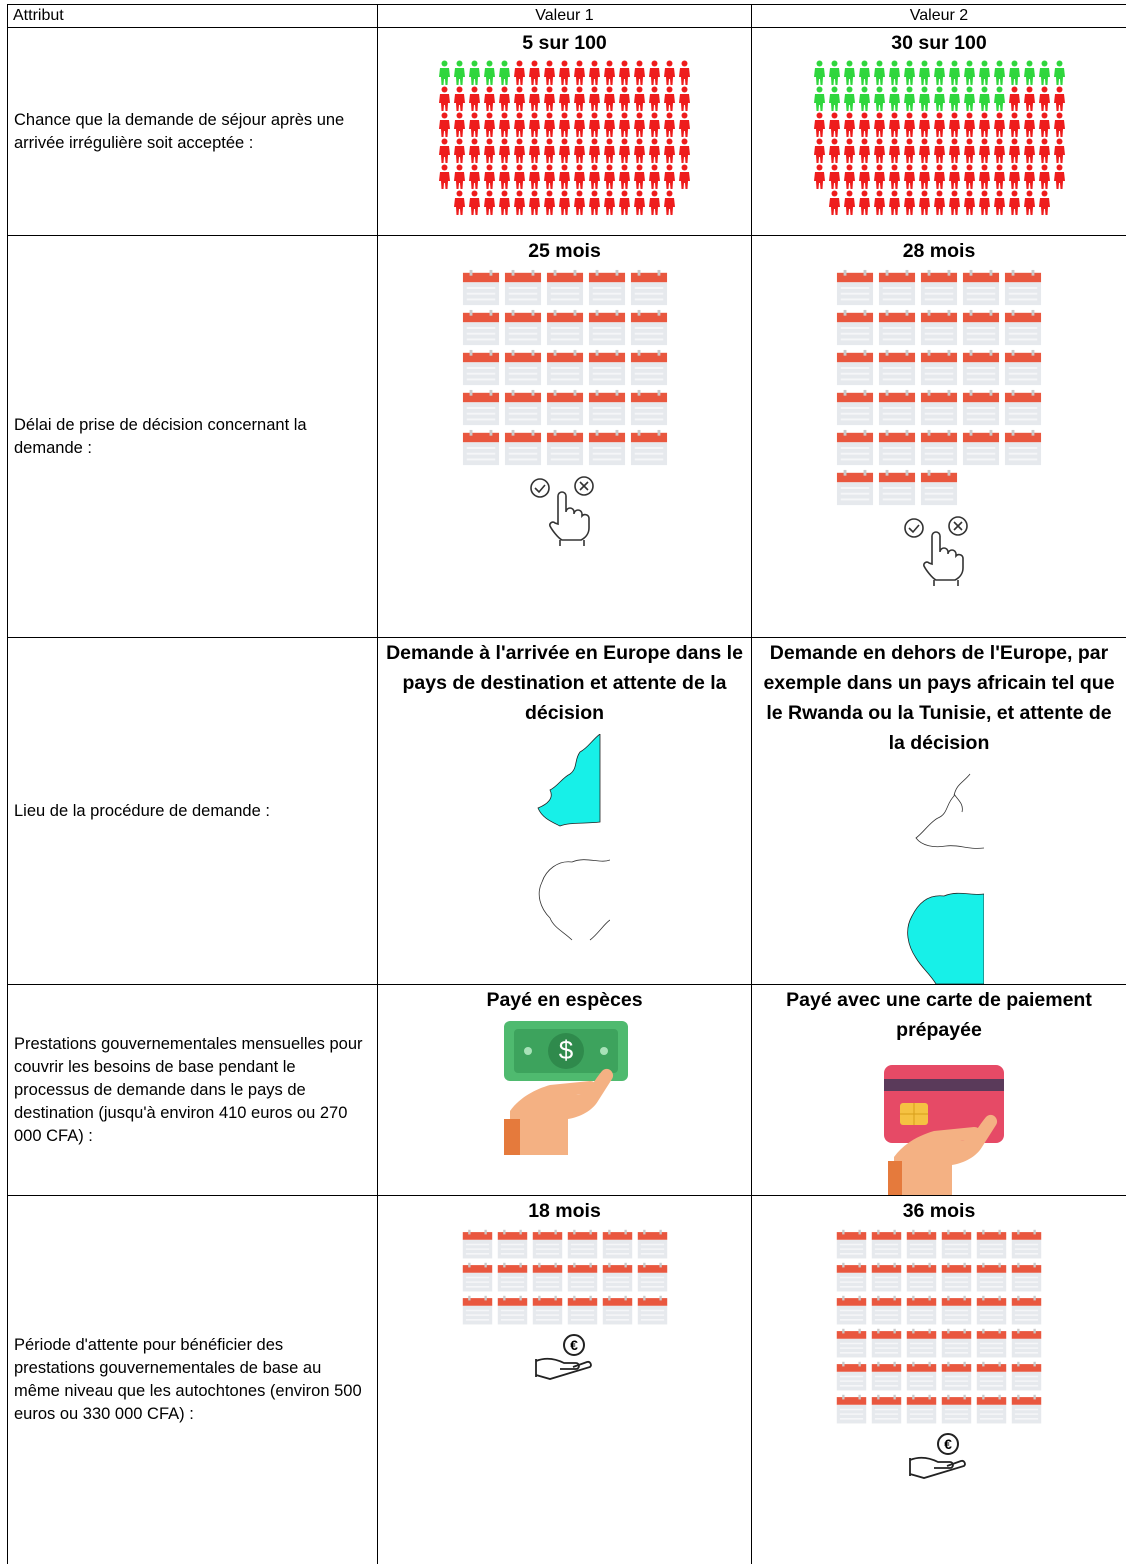 This screenshot has height=1564, width=1126. I want to click on people-grid, so click(564, 138).